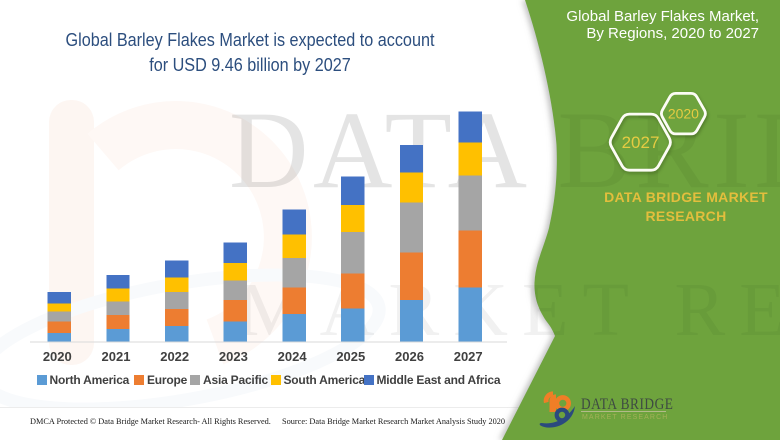 This screenshot has height=440, width=780. I want to click on svg-text: 2020, so click(683, 114).